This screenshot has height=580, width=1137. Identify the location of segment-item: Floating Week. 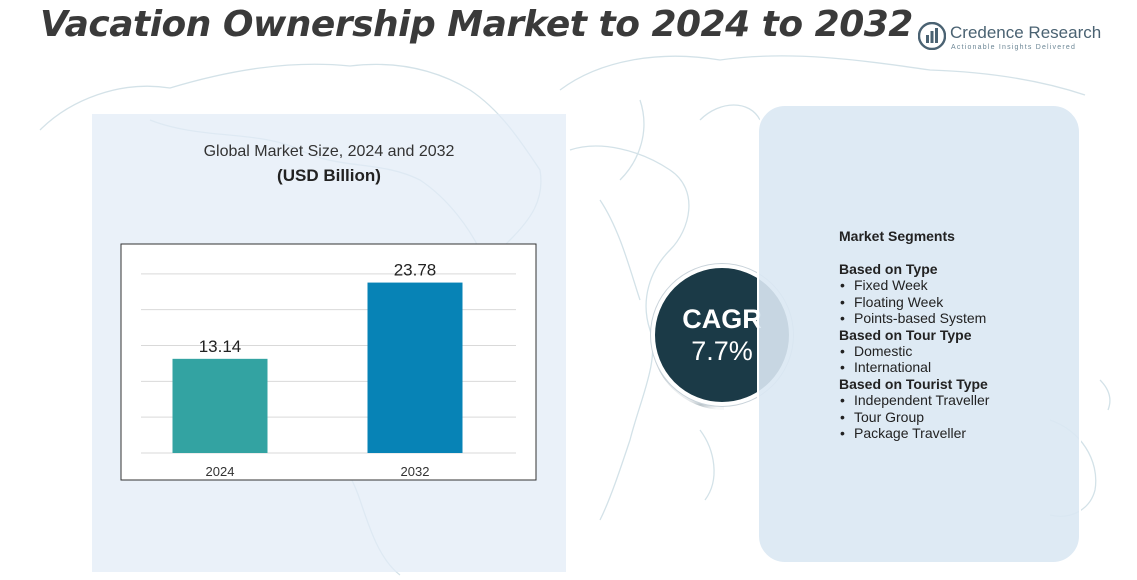
(959, 302).